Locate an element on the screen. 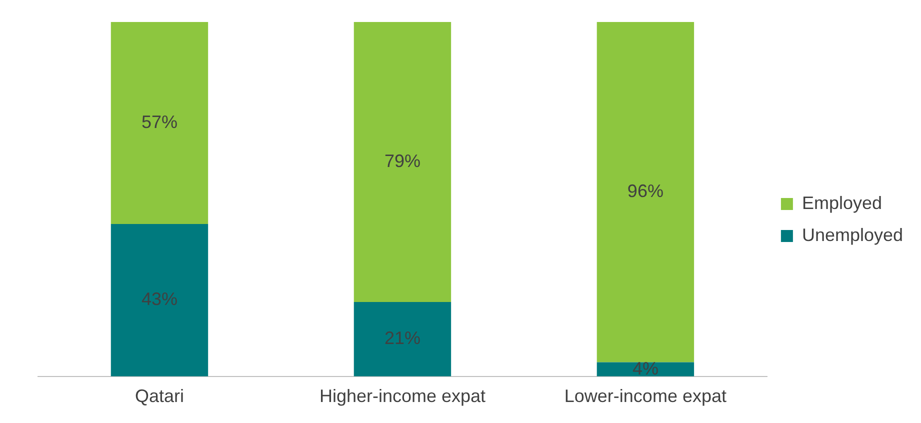  data-label: 57% is located at coordinates (159, 122).